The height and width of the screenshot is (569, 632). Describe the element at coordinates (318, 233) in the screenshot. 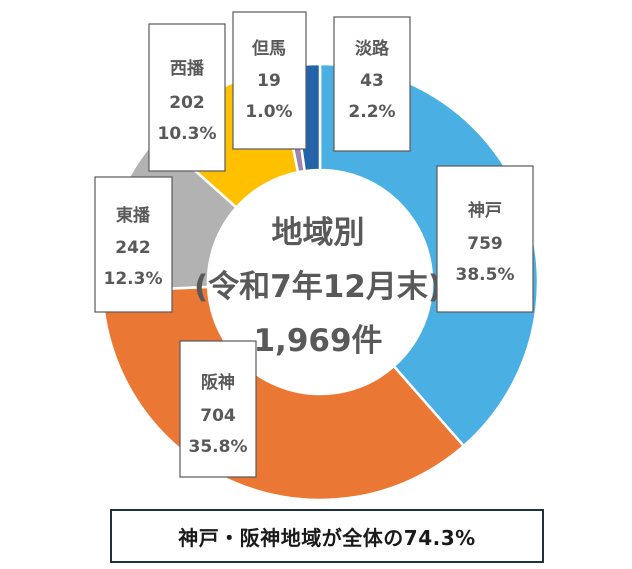

I see `center-title-line1: 地域別` at that location.